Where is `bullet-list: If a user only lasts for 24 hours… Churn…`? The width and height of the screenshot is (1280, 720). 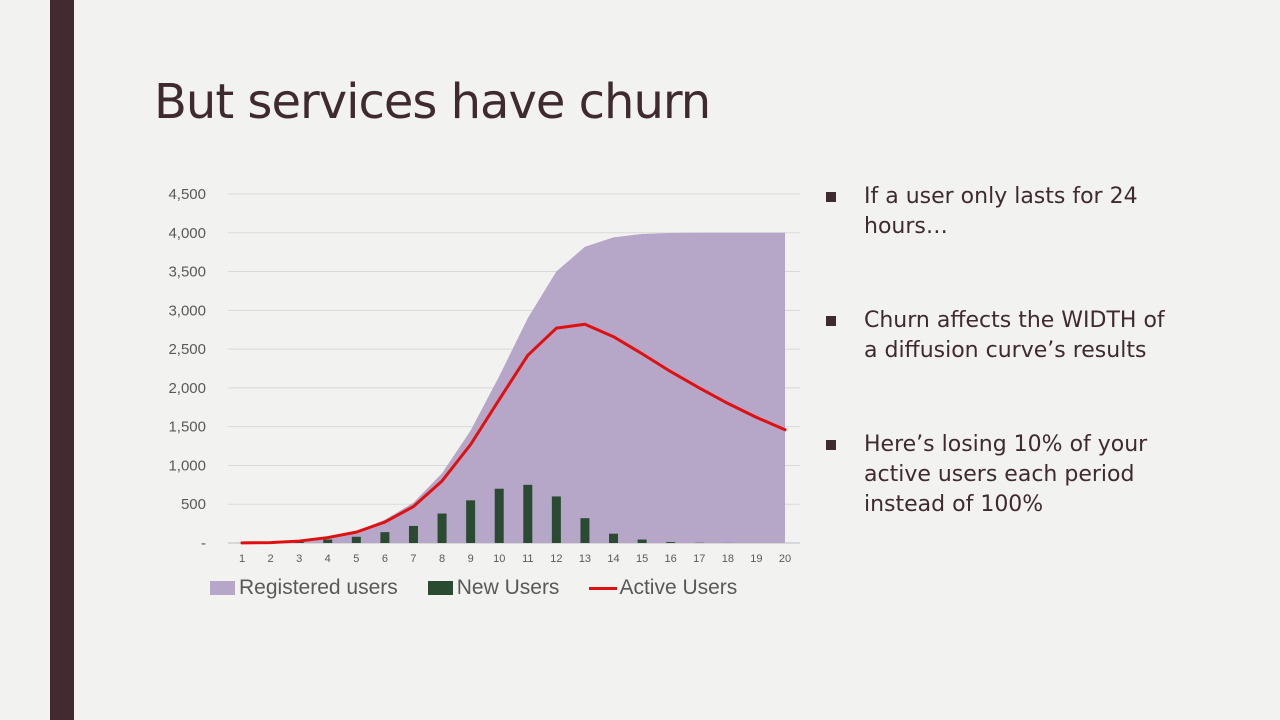
bullet-list: If a user only lasts for 24 hours… Churn… is located at coordinates (996, 351).